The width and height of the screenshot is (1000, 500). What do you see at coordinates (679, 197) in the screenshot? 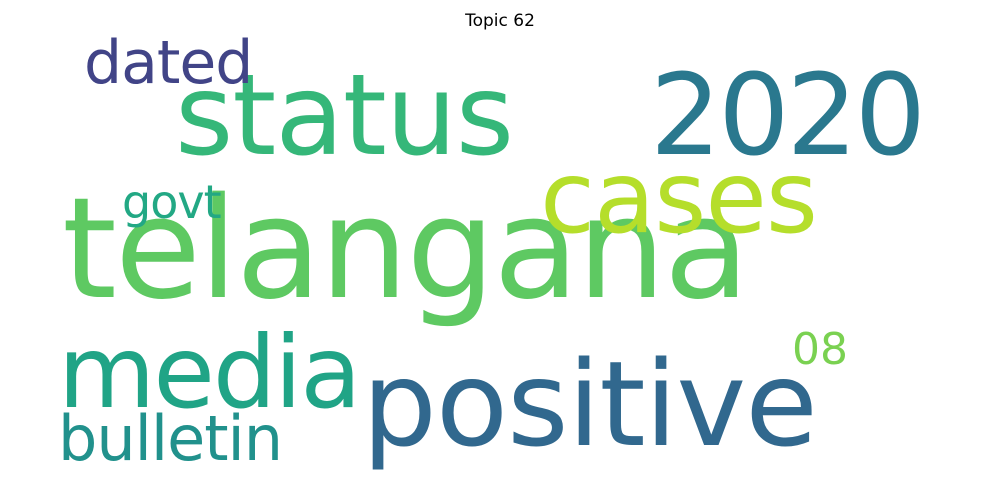
I see `word-cases: cases` at bounding box center [679, 197].